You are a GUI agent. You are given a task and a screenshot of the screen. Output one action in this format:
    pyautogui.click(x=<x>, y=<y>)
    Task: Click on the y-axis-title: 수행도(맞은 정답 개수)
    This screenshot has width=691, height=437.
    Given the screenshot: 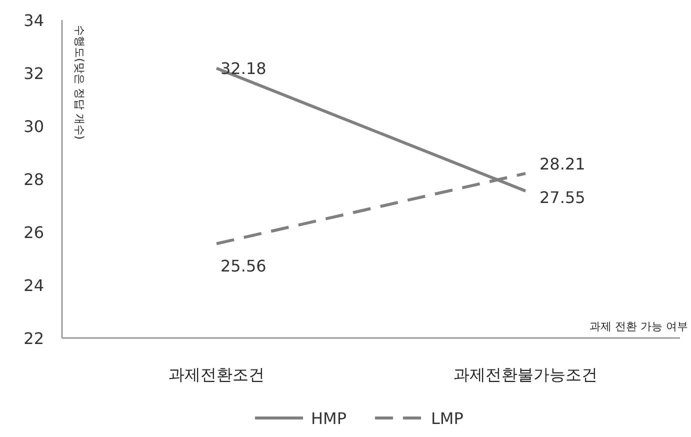 What is the action you would take?
    pyautogui.click(x=79, y=82)
    